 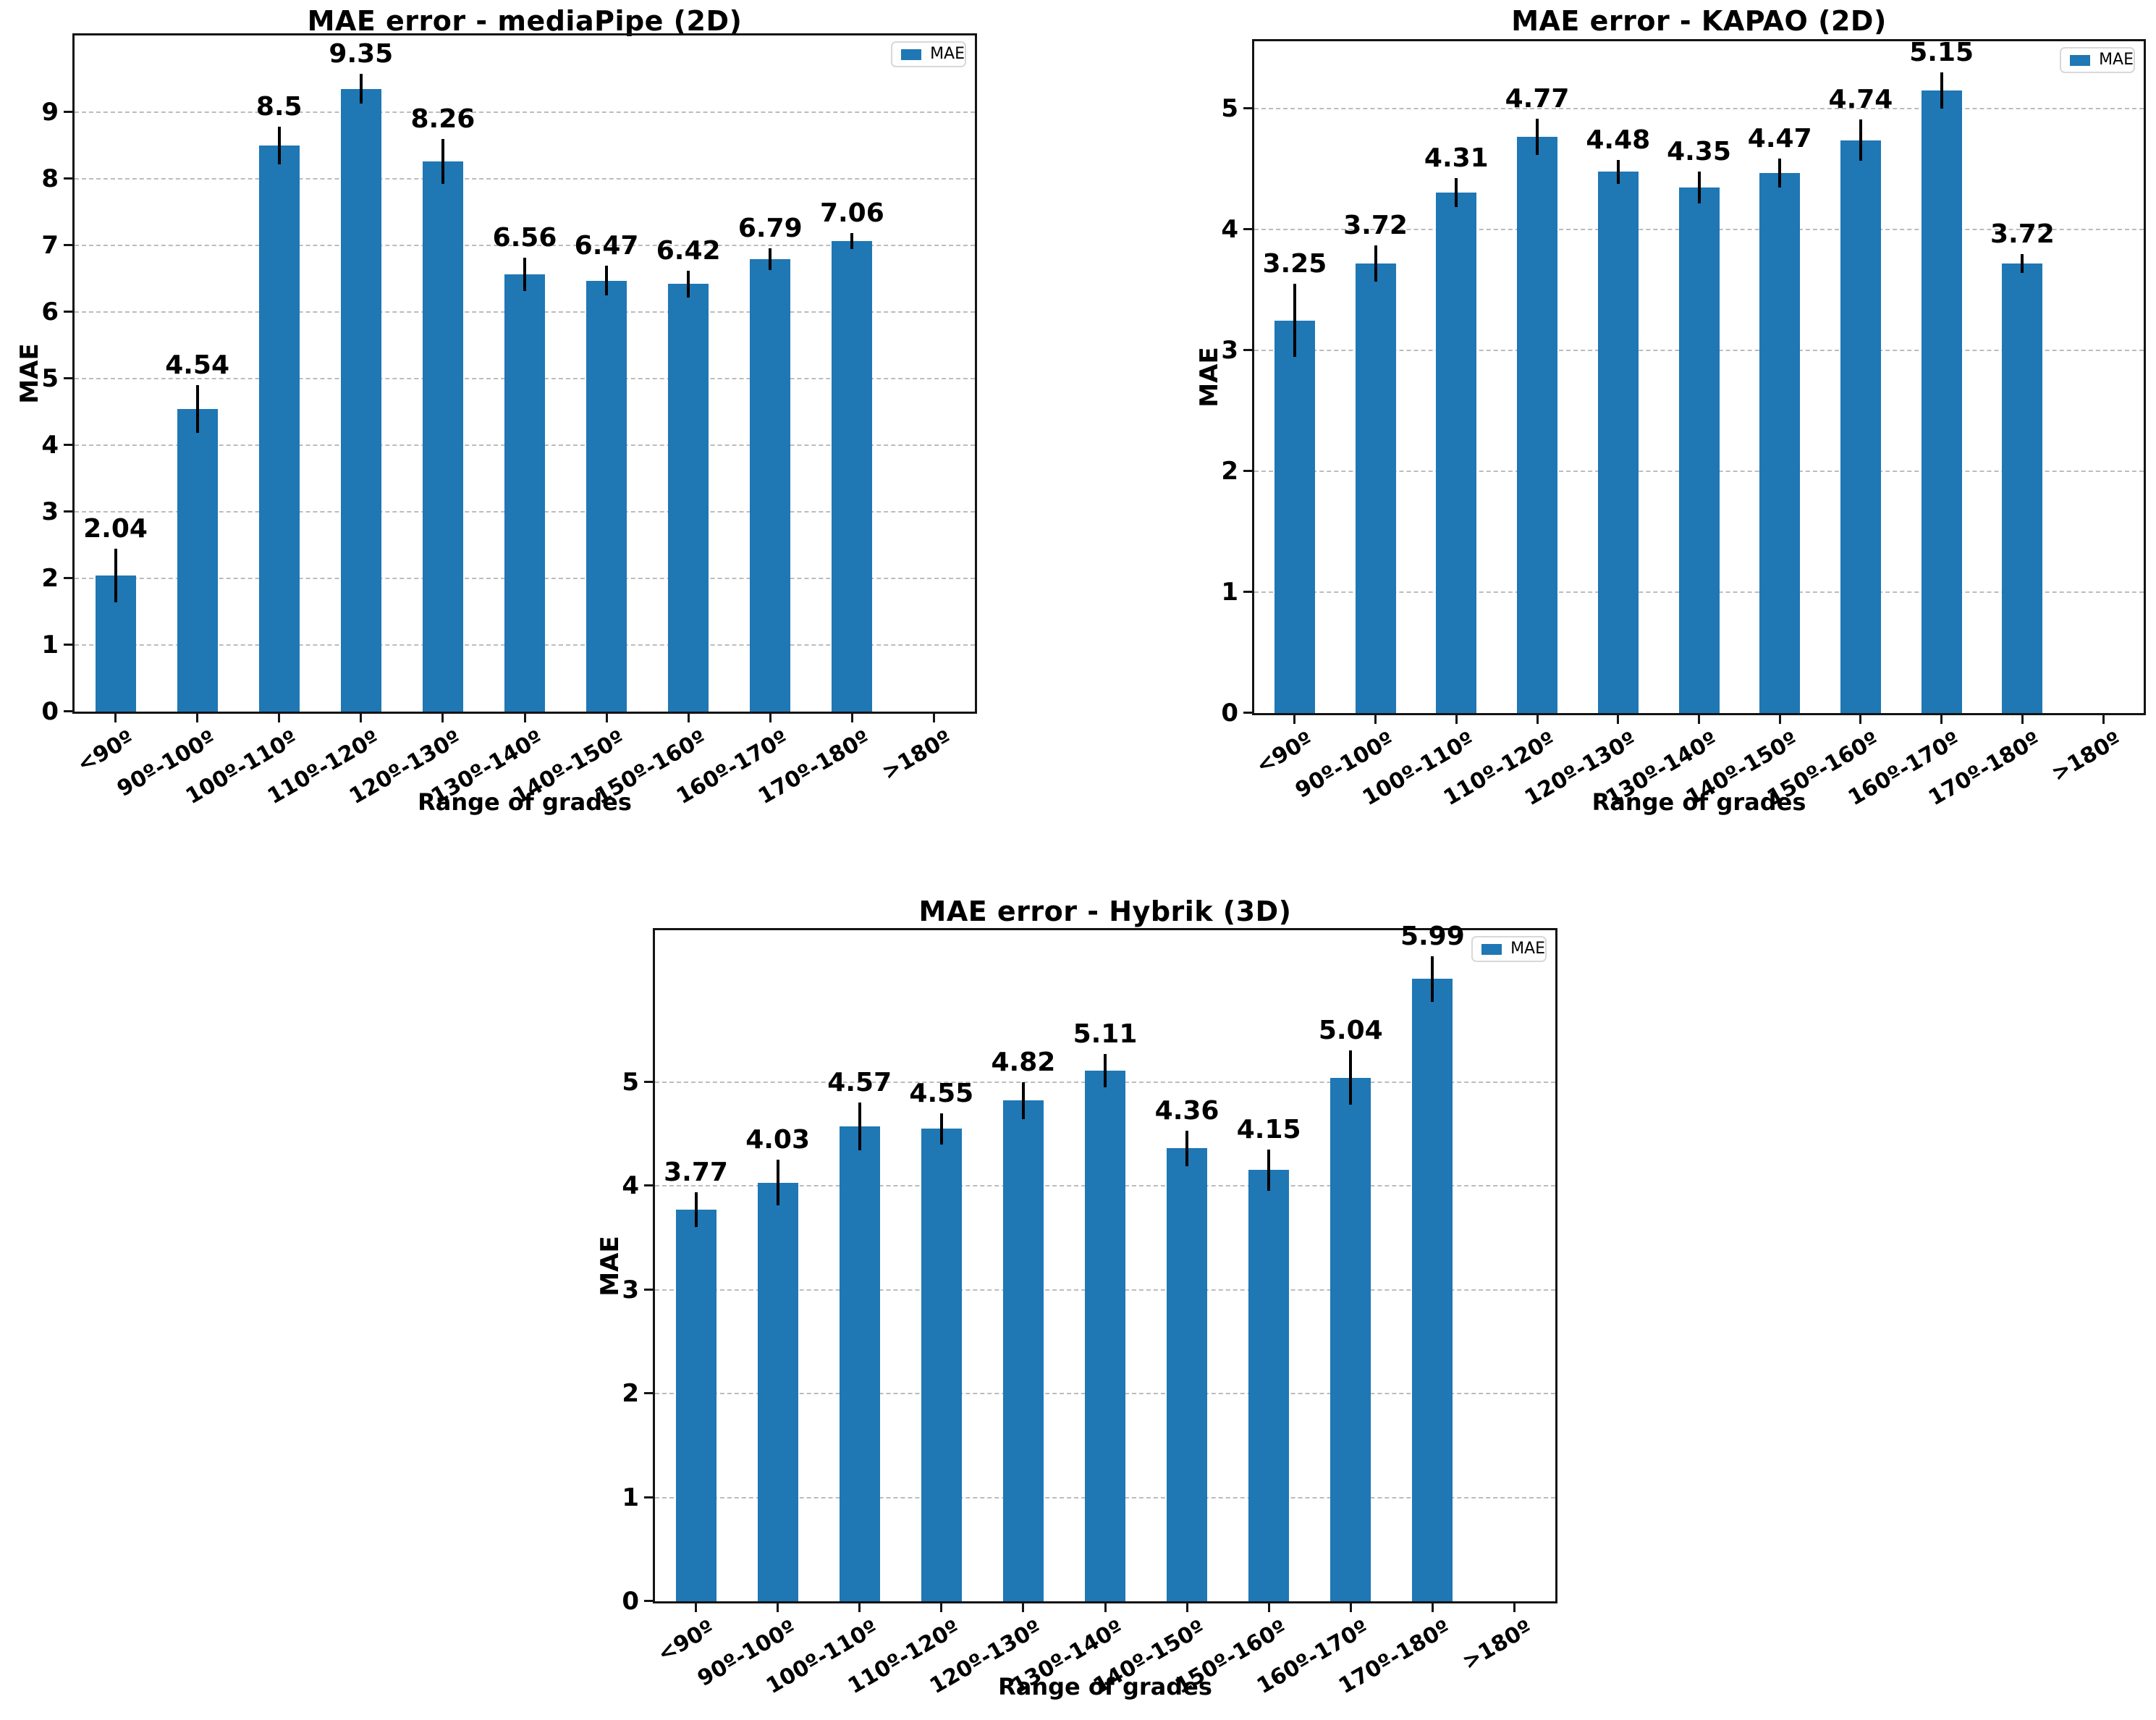 I want to click on bar-value-label: 2.04, so click(x=116, y=529).